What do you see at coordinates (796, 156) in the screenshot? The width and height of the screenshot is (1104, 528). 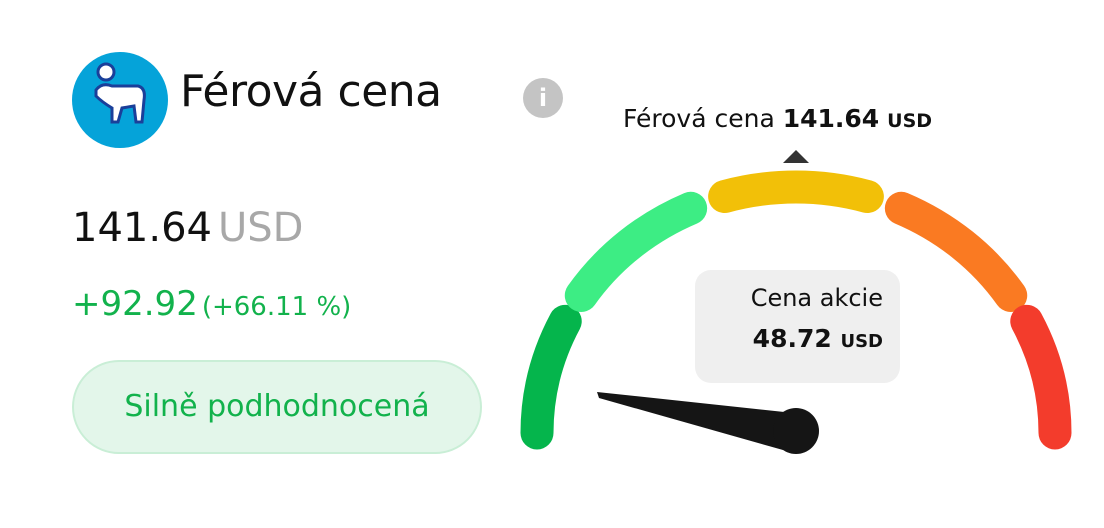 I see `fair-value-marker-icon` at bounding box center [796, 156].